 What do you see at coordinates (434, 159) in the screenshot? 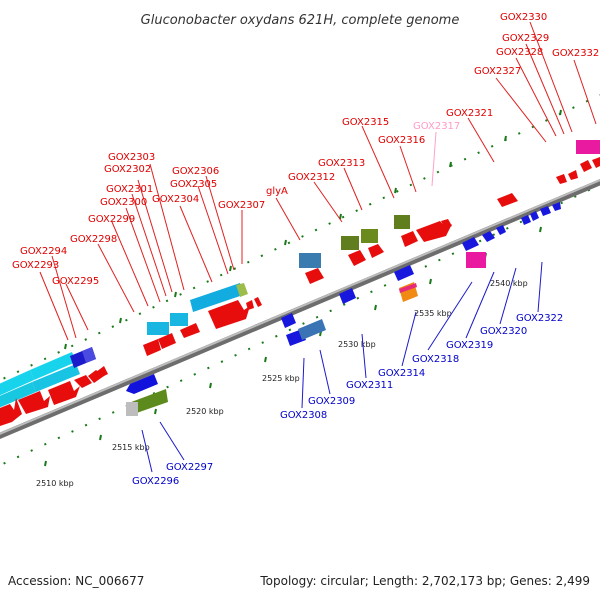
I see `pink-leader-line` at bounding box center [434, 159].